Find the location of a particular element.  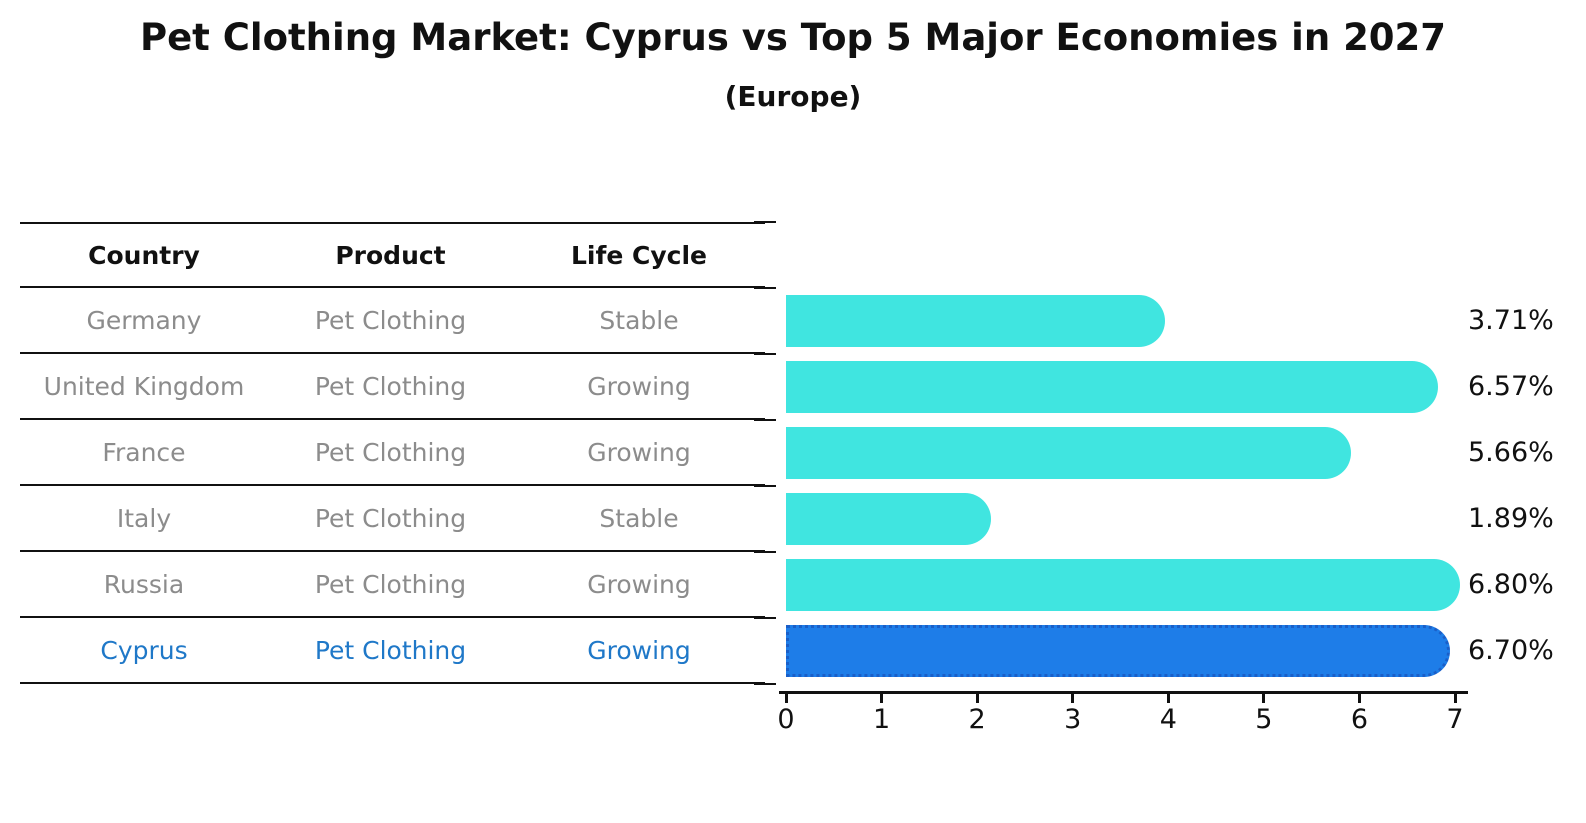

table-row: United Kingdom Pet Clothing Growing is located at coordinates (392, 387).